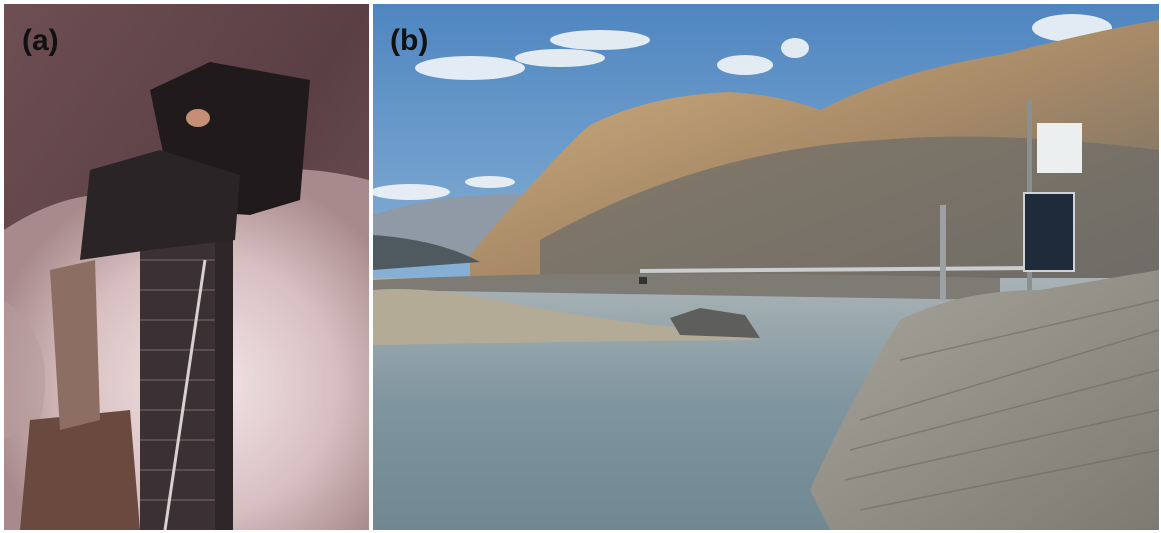  Describe the element at coordinates (40, 40) in the screenshot. I see `panel-label: (a)` at that location.